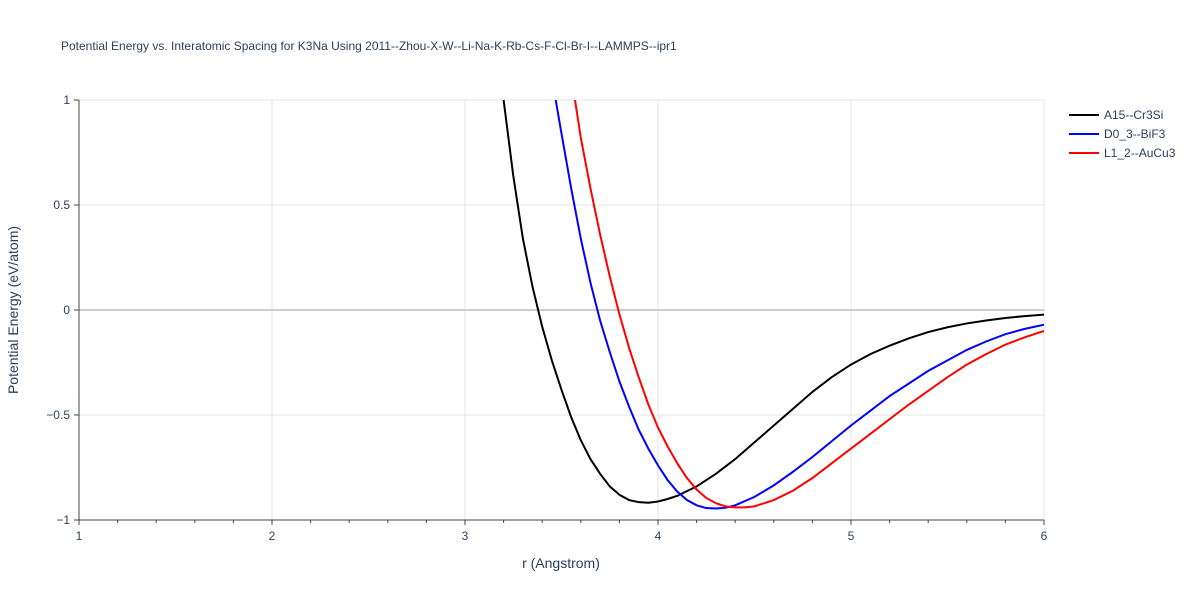 This screenshot has width=1200, height=600. What do you see at coordinates (562, 536) in the screenshot?
I see `x-tick-labels: 1 2 3 4 5 6` at bounding box center [562, 536].